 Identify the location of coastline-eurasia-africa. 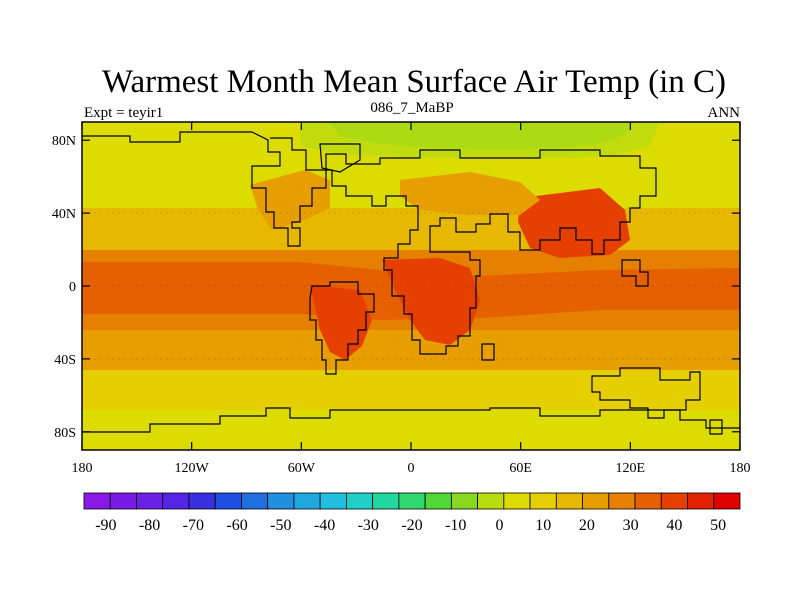
(491, 252).